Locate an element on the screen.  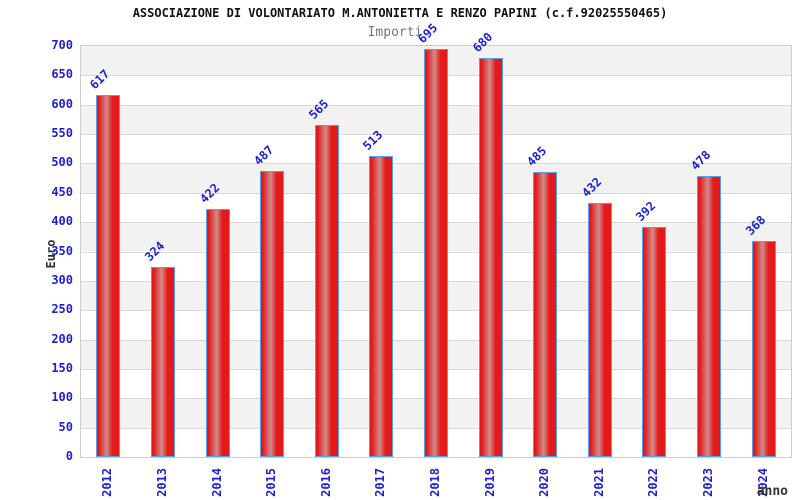
y-tick-label: 250 is located at coordinates (62, 309).